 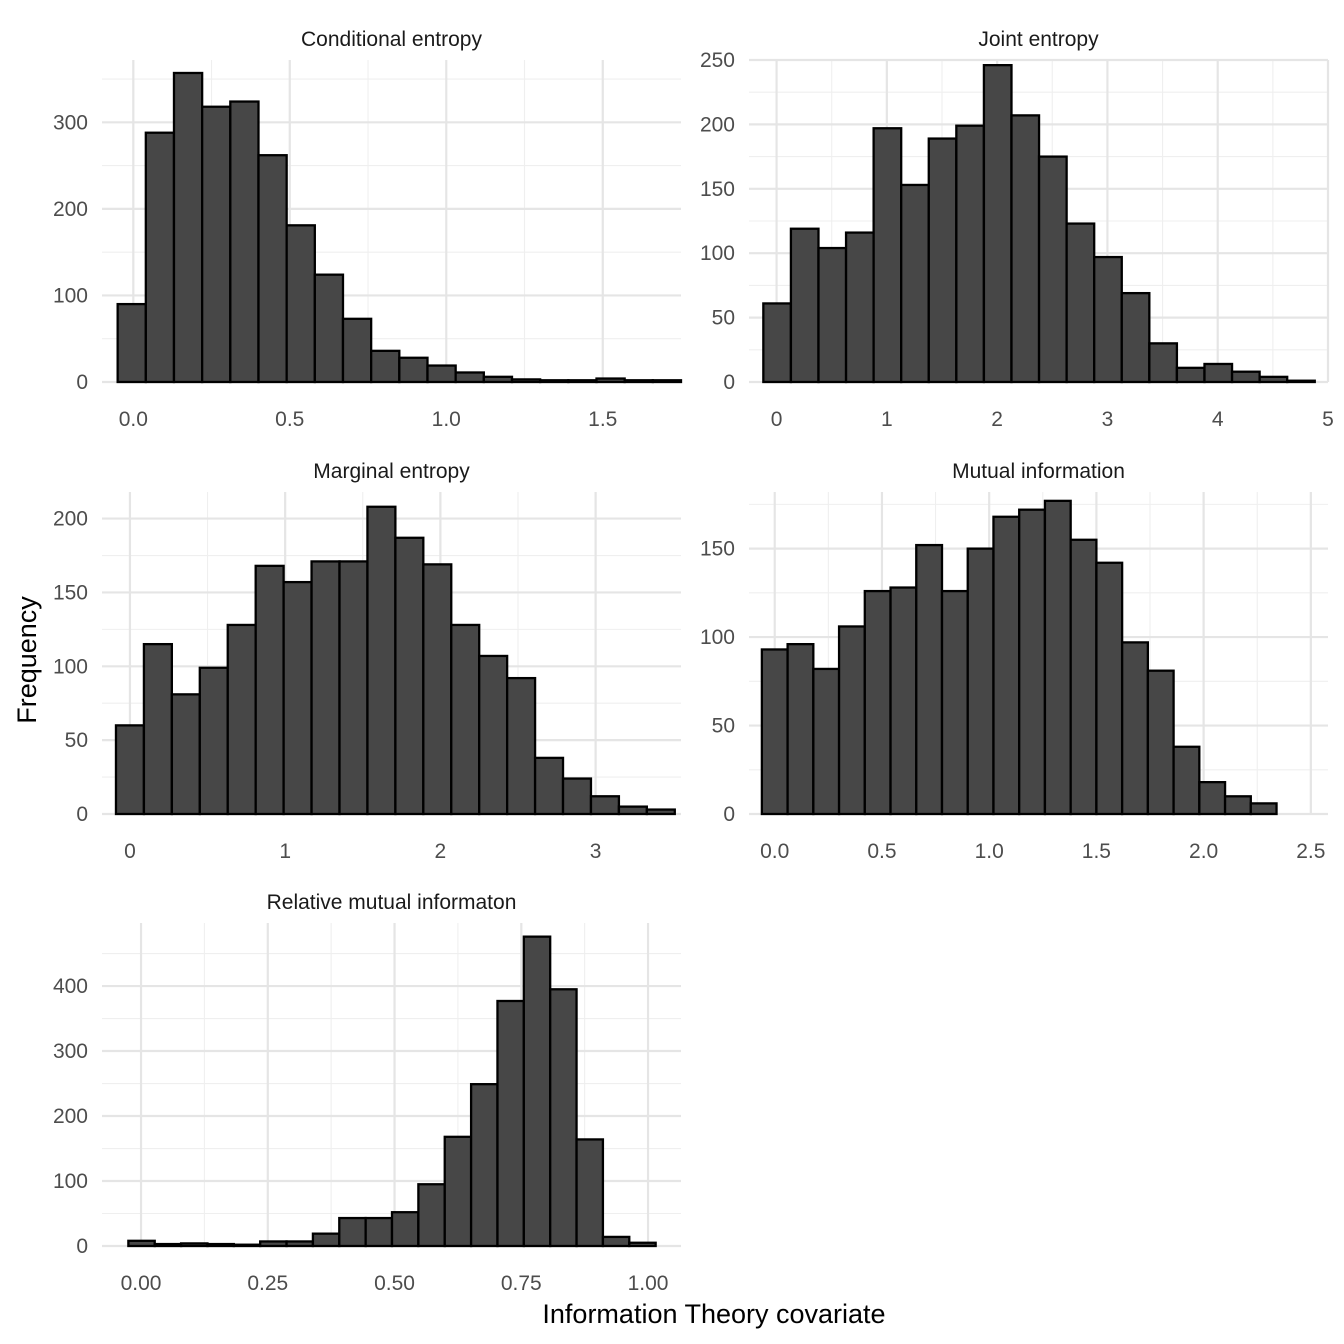 What do you see at coordinates (521, 1283) in the screenshot?
I see `x-tick-label: 0.75` at bounding box center [521, 1283].